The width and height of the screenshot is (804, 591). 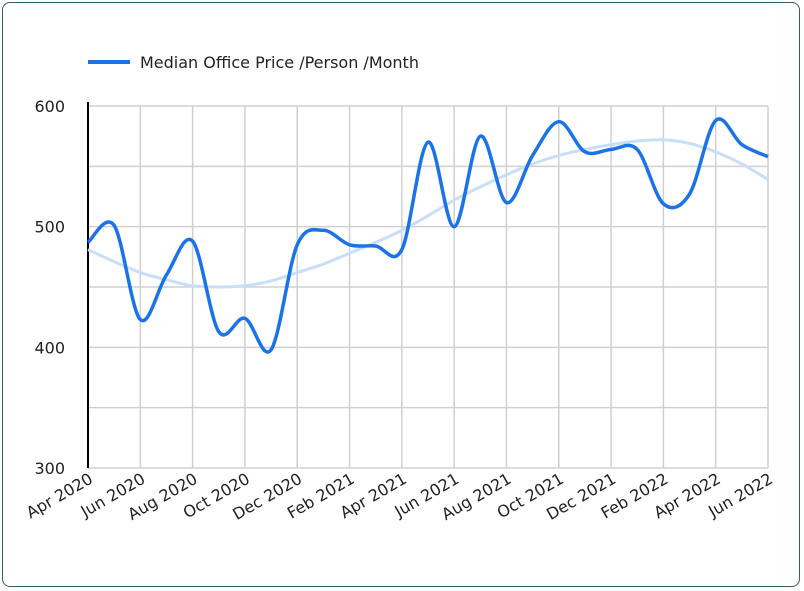 What do you see at coordinates (49, 106) in the screenshot?
I see `y-tick-label: 600` at bounding box center [49, 106].